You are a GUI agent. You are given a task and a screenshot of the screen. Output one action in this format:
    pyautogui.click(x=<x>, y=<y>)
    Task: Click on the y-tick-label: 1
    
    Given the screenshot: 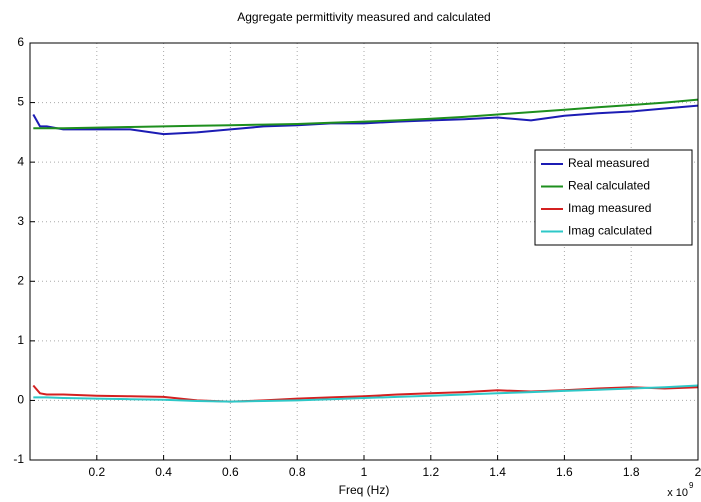 What is the action you would take?
    pyautogui.click(x=20, y=340)
    